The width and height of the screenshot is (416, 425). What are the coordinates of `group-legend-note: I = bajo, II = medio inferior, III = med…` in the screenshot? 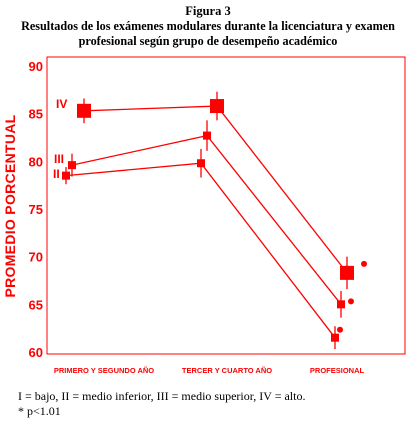 It's located at (162, 396).